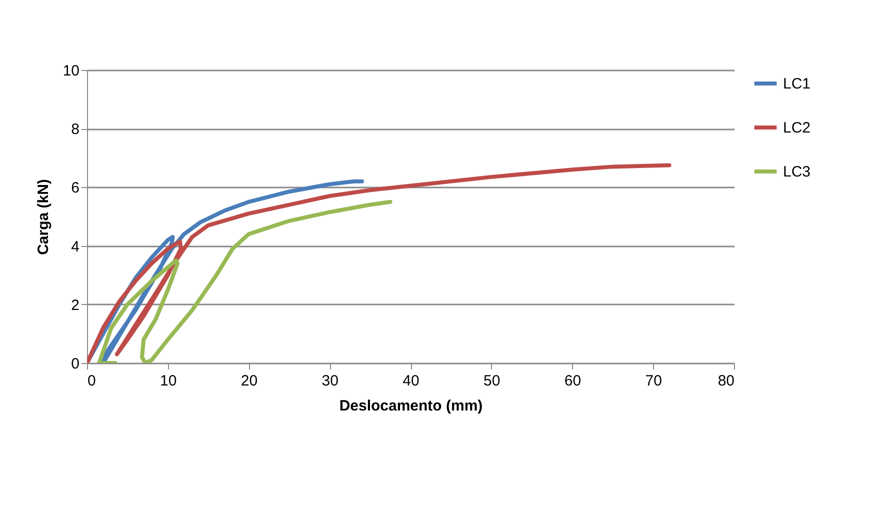 The width and height of the screenshot is (883, 520). What do you see at coordinates (75, 188) in the screenshot?
I see `y-tick-label: 6` at bounding box center [75, 188].